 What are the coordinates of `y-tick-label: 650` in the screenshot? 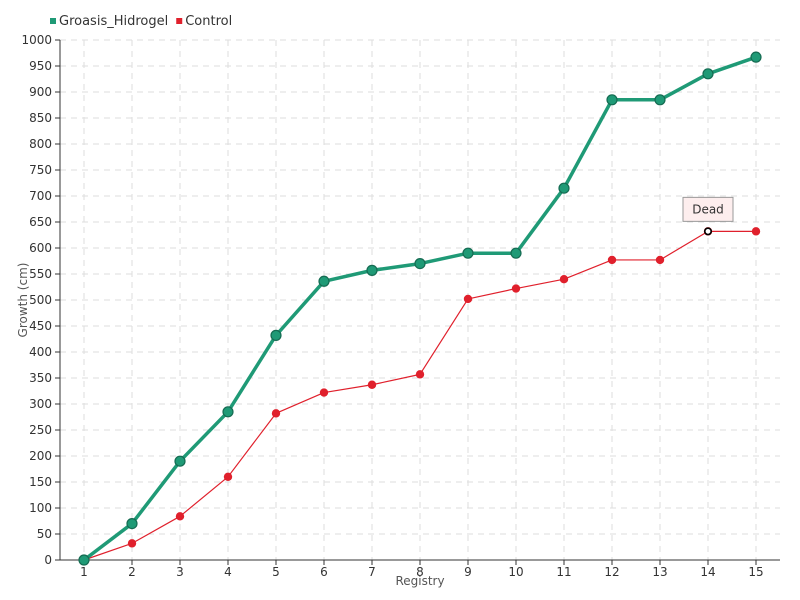 It's located at (40, 222).